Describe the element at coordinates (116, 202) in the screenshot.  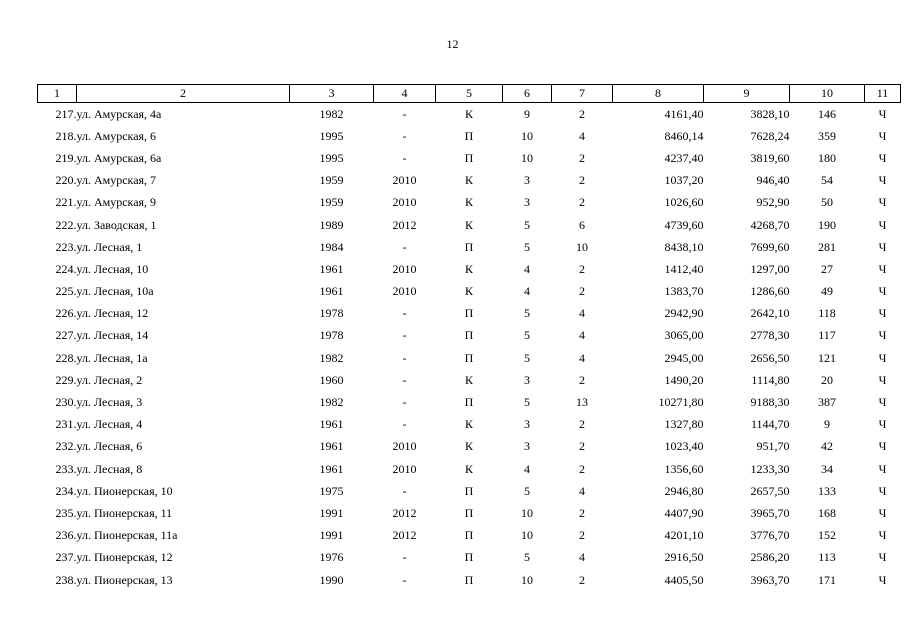
I see `address-cell: ул. Амурская, 9` at that location.